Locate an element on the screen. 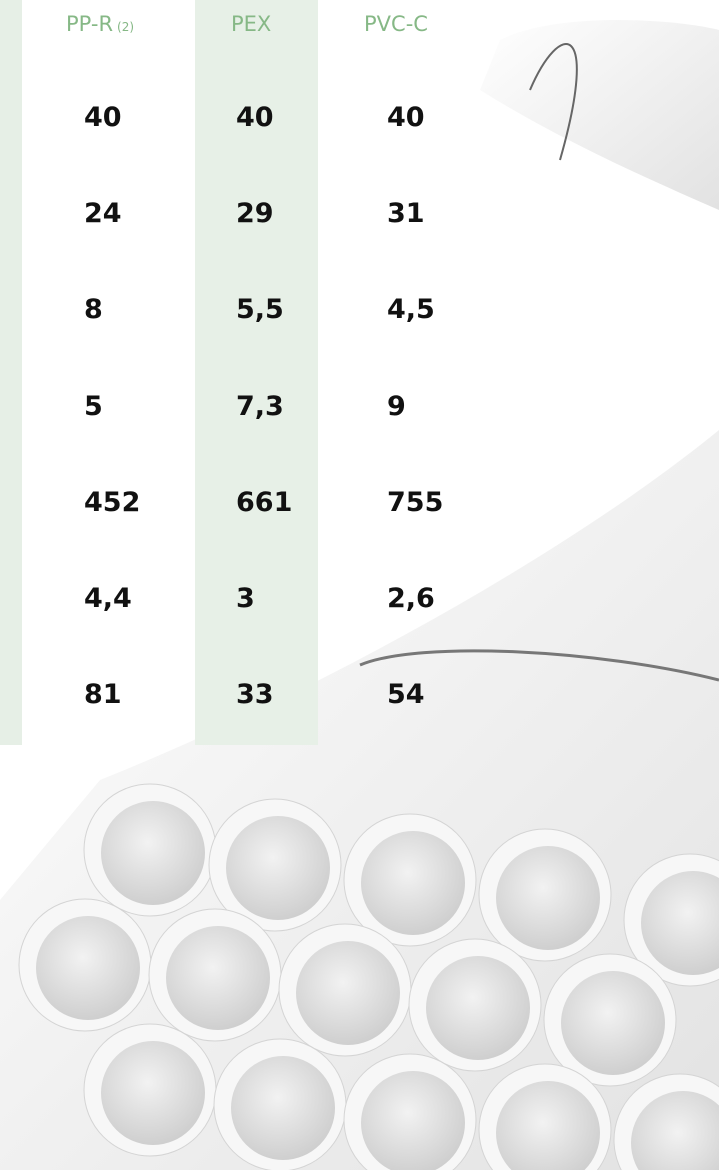 This screenshot has width=719, height=1170. table-cell: 4,4 is located at coordinates (108, 598).